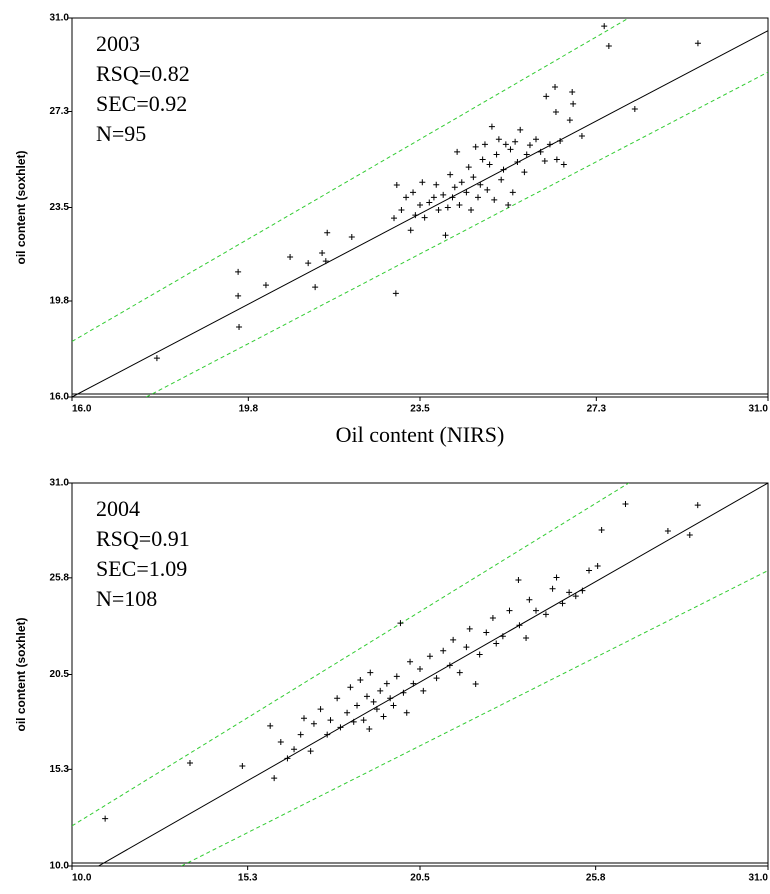  I want to click on y-tick-label: 15.3, so click(60, 769).